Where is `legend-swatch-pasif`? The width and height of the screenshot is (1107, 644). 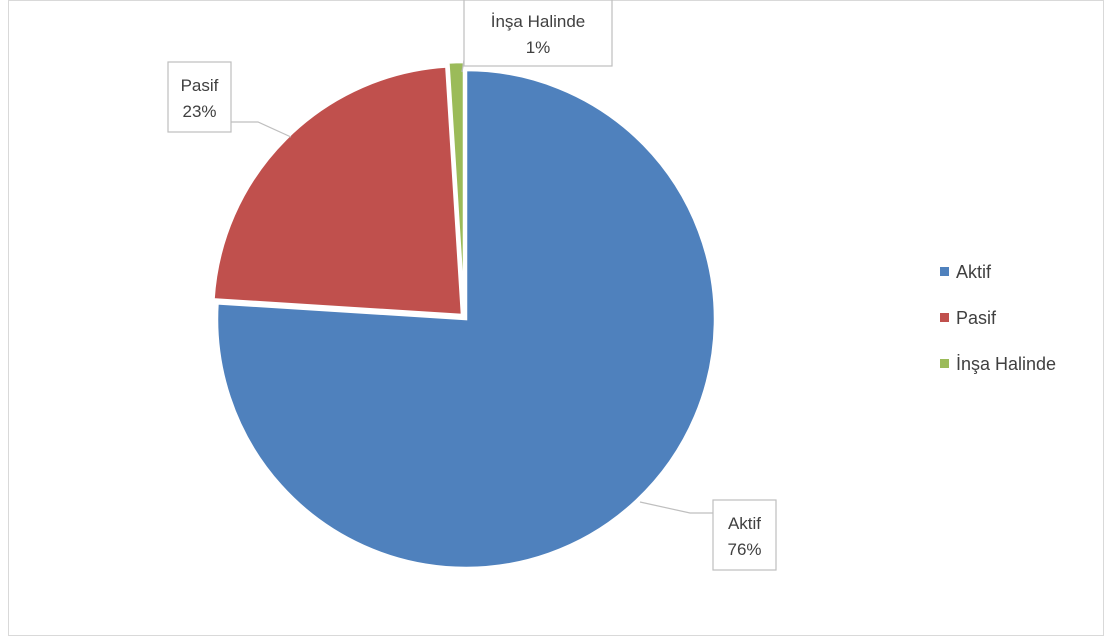 legend-swatch-pasif is located at coordinates (944, 317).